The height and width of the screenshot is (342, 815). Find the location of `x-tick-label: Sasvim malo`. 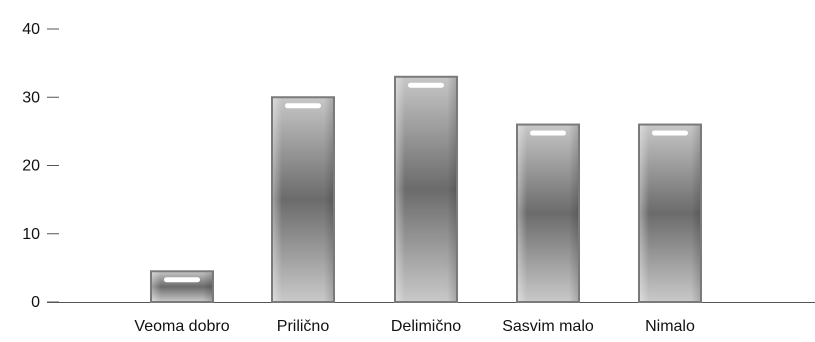

x-tick-label: Sasvim malo is located at coordinates (548, 326).